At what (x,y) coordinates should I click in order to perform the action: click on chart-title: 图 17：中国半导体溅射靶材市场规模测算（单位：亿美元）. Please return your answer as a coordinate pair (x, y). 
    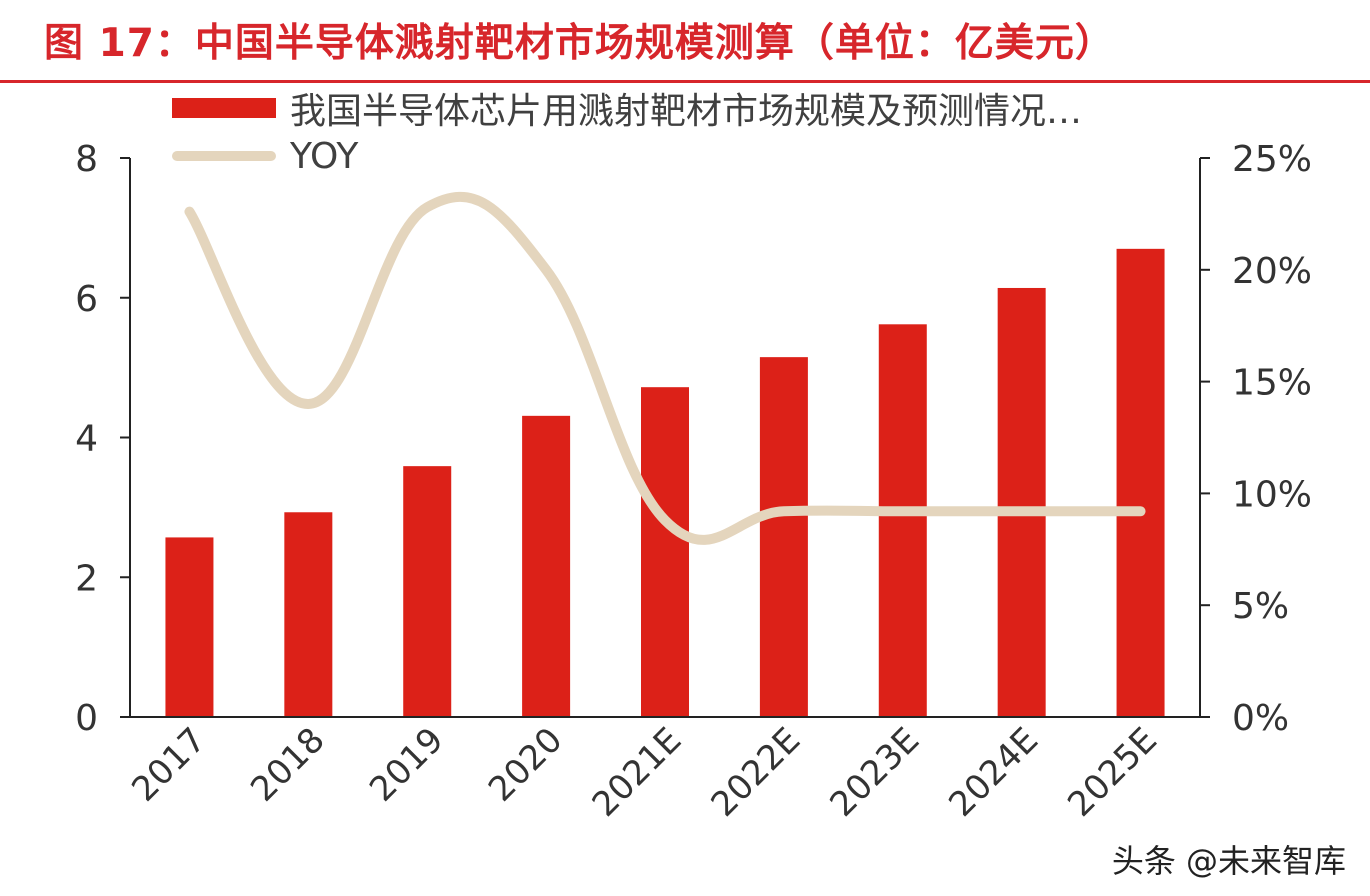
    Looking at the image, I should click on (579, 43).